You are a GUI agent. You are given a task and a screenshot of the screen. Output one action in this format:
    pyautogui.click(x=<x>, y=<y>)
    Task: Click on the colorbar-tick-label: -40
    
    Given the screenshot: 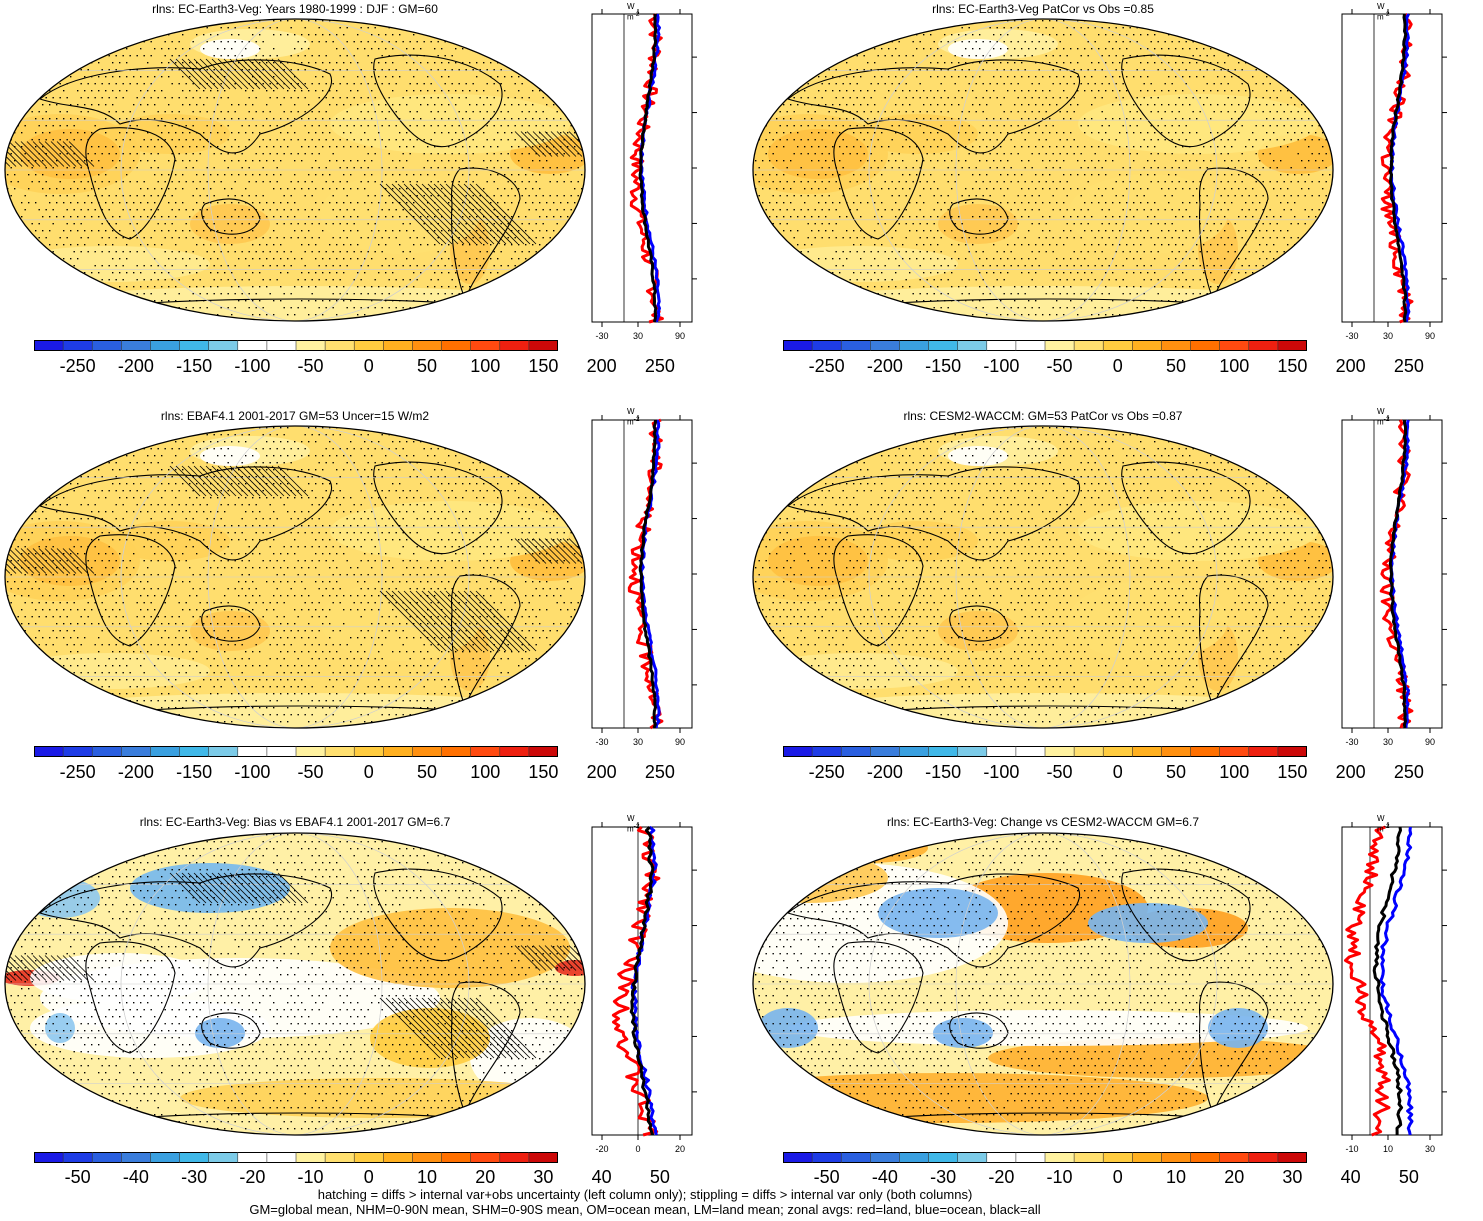 What is the action you would take?
    pyautogui.click(x=135, y=1177)
    